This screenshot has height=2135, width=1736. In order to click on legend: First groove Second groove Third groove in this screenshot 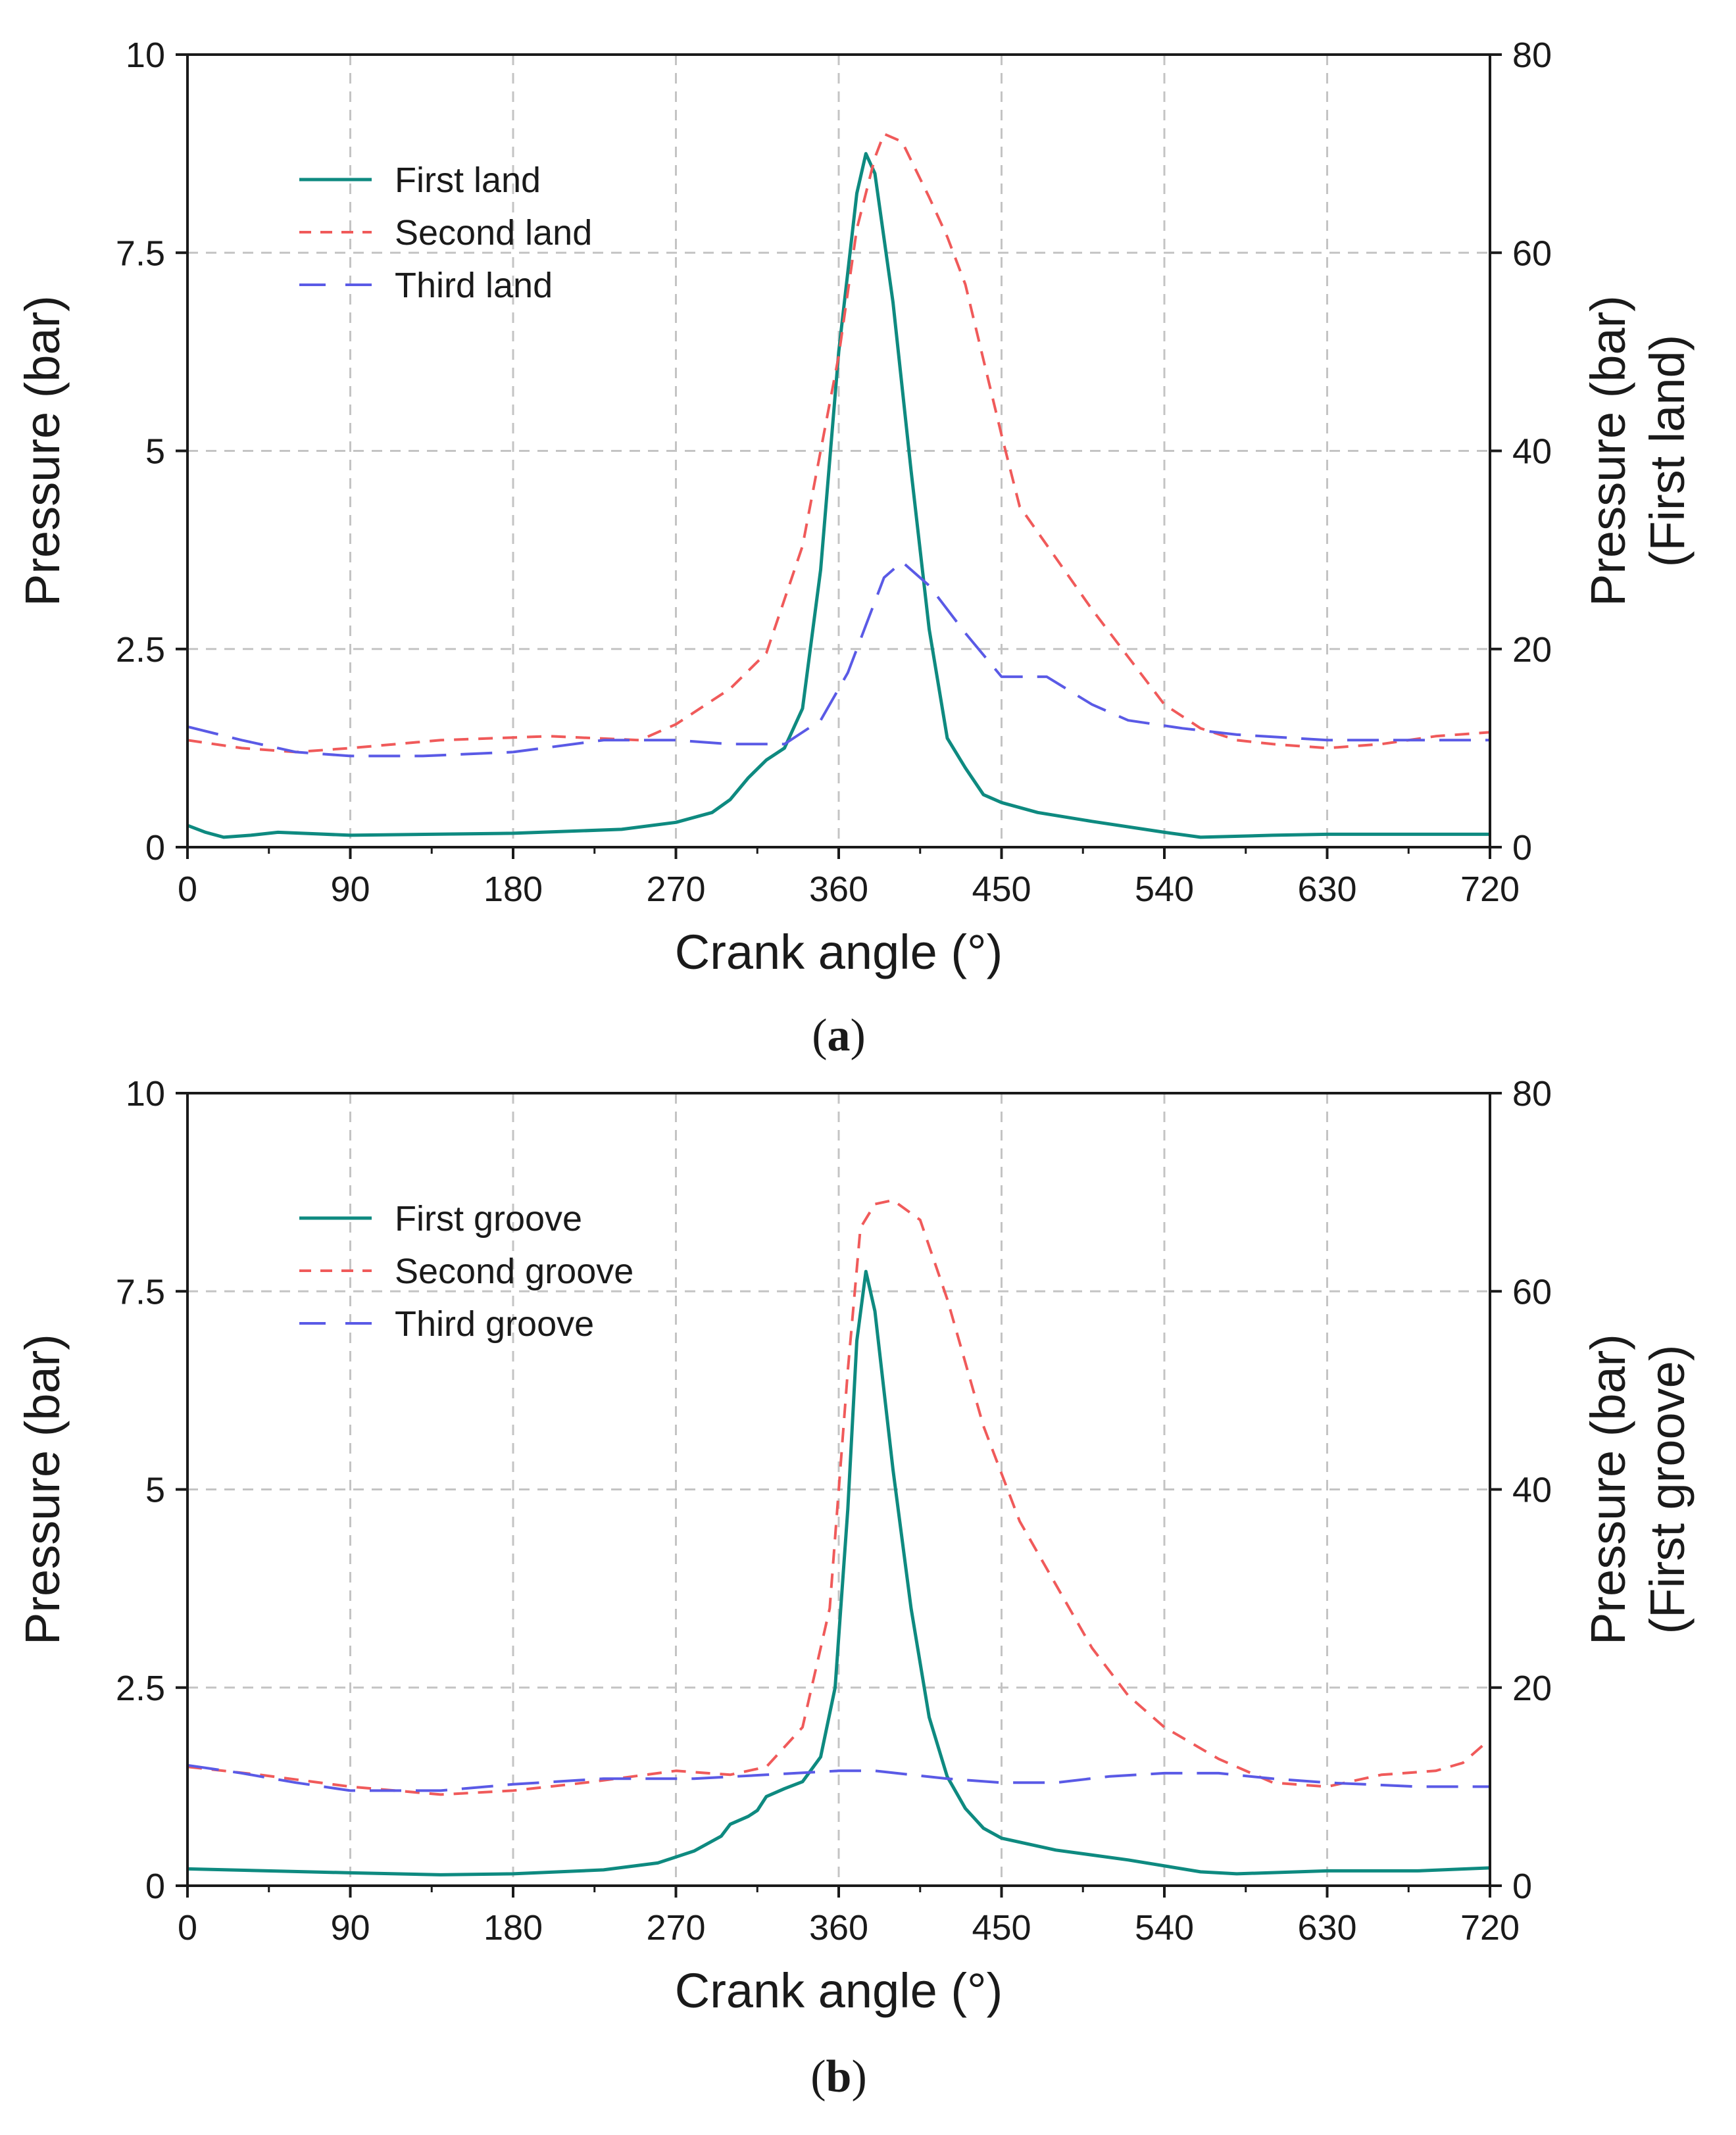, I will do `click(466, 1271)`.